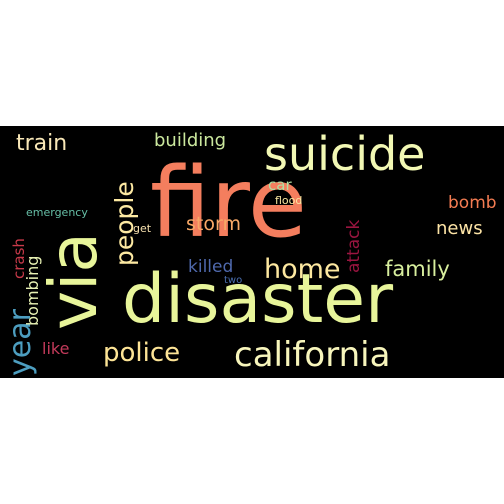 The image size is (504, 504). What do you see at coordinates (213, 224) in the screenshot?
I see `word-storm: storm` at bounding box center [213, 224].